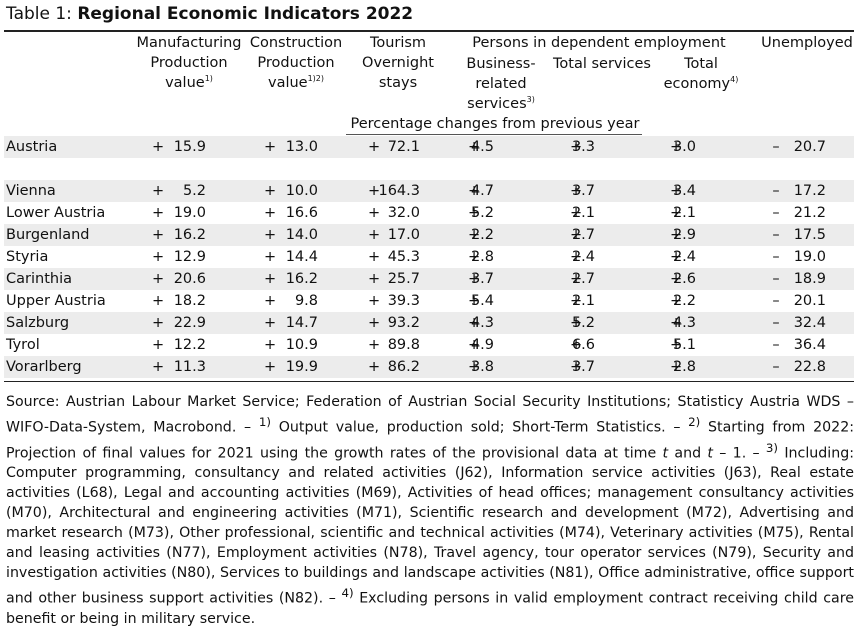 The width and height of the screenshot is (862, 629). What do you see at coordinates (809, 147) in the screenshot?
I see `cell-value: 20.7` at bounding box center [809, 147].